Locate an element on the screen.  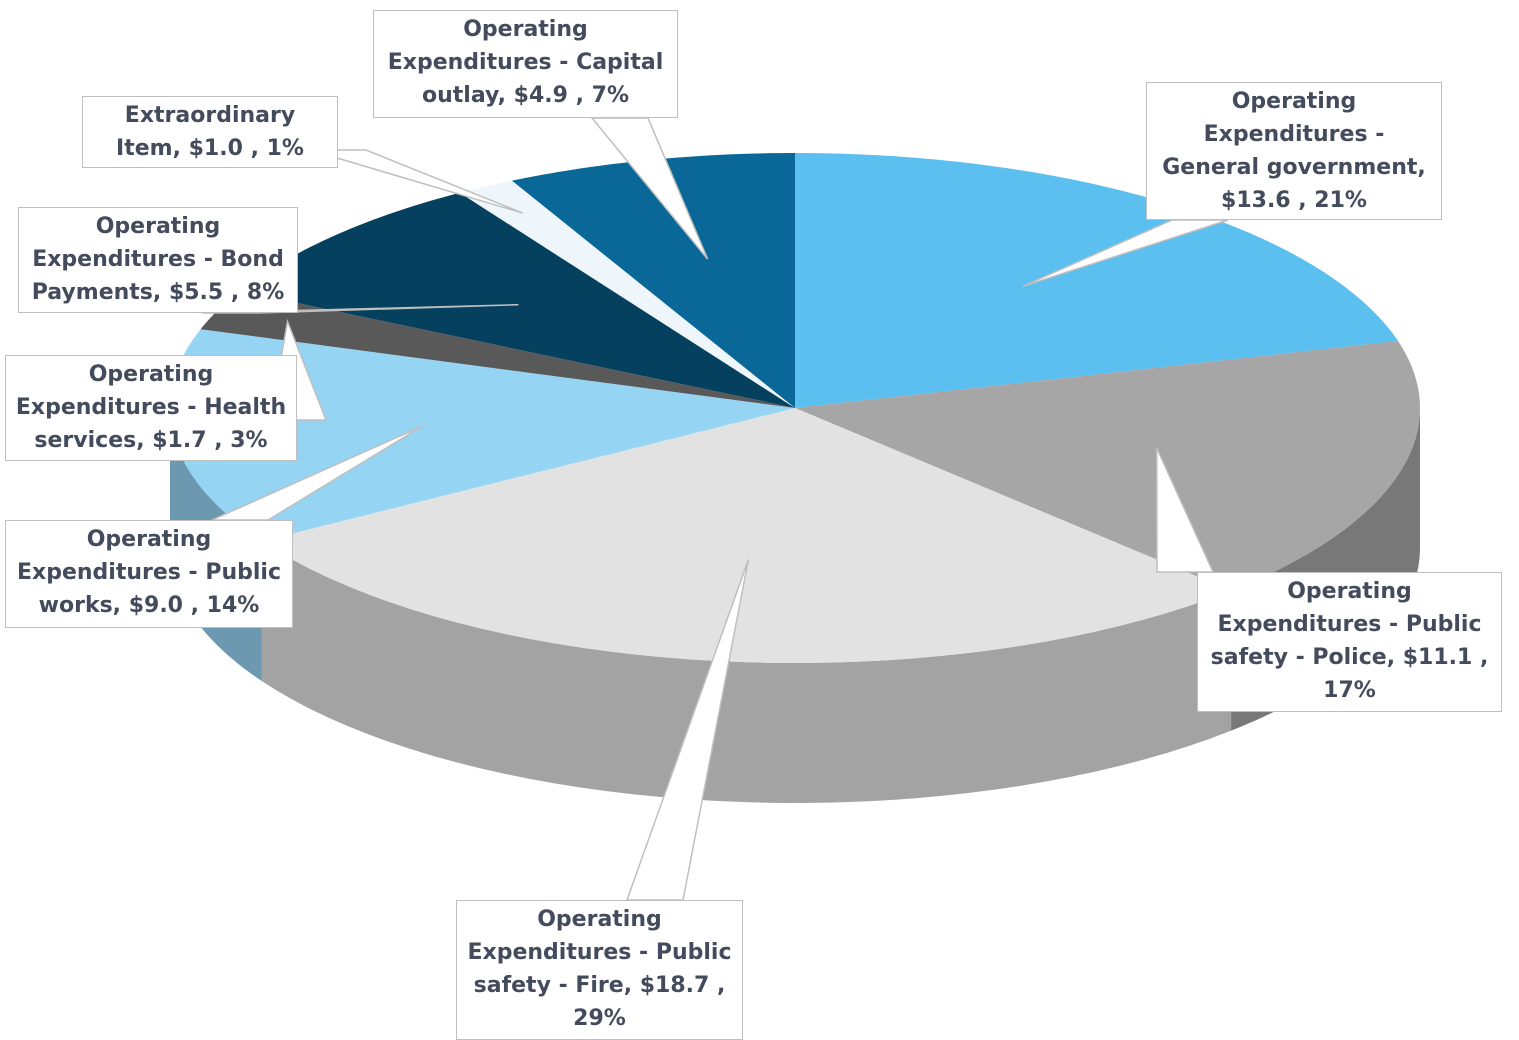
label-pct: 29% is located at coordinates (599, 1018).